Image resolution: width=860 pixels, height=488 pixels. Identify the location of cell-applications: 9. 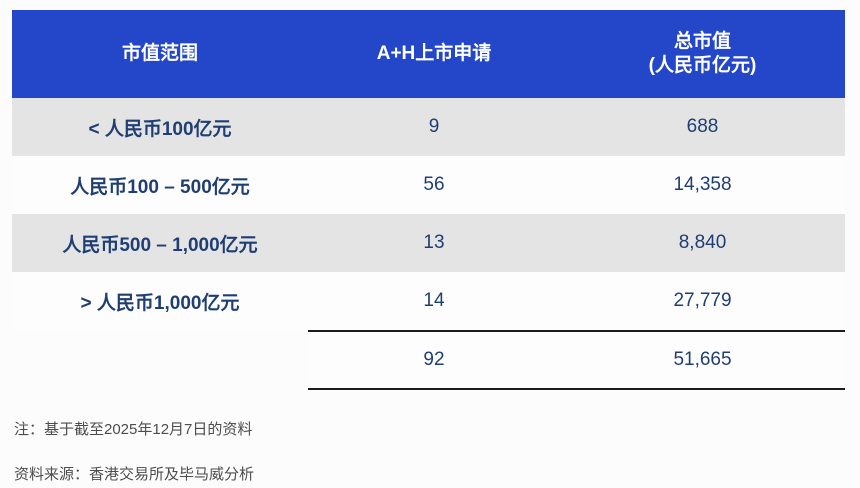
(434, 126).